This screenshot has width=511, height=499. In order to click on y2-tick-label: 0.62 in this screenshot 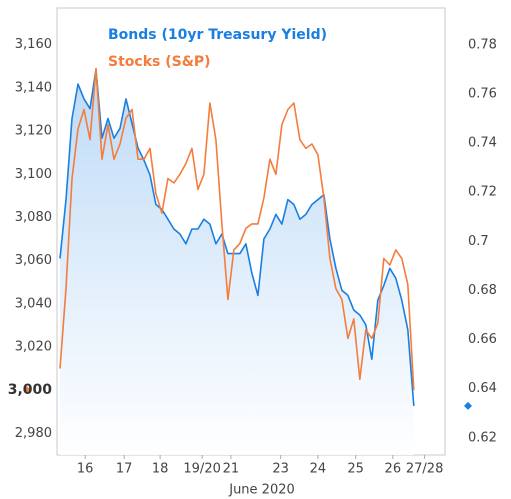, I will do `click(482, 437)`.